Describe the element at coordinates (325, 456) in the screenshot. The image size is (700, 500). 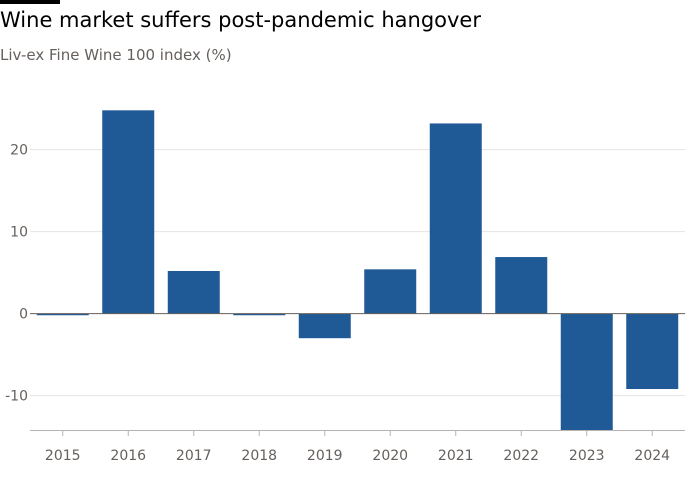
I see `x-tick-label: 2019` at that location.